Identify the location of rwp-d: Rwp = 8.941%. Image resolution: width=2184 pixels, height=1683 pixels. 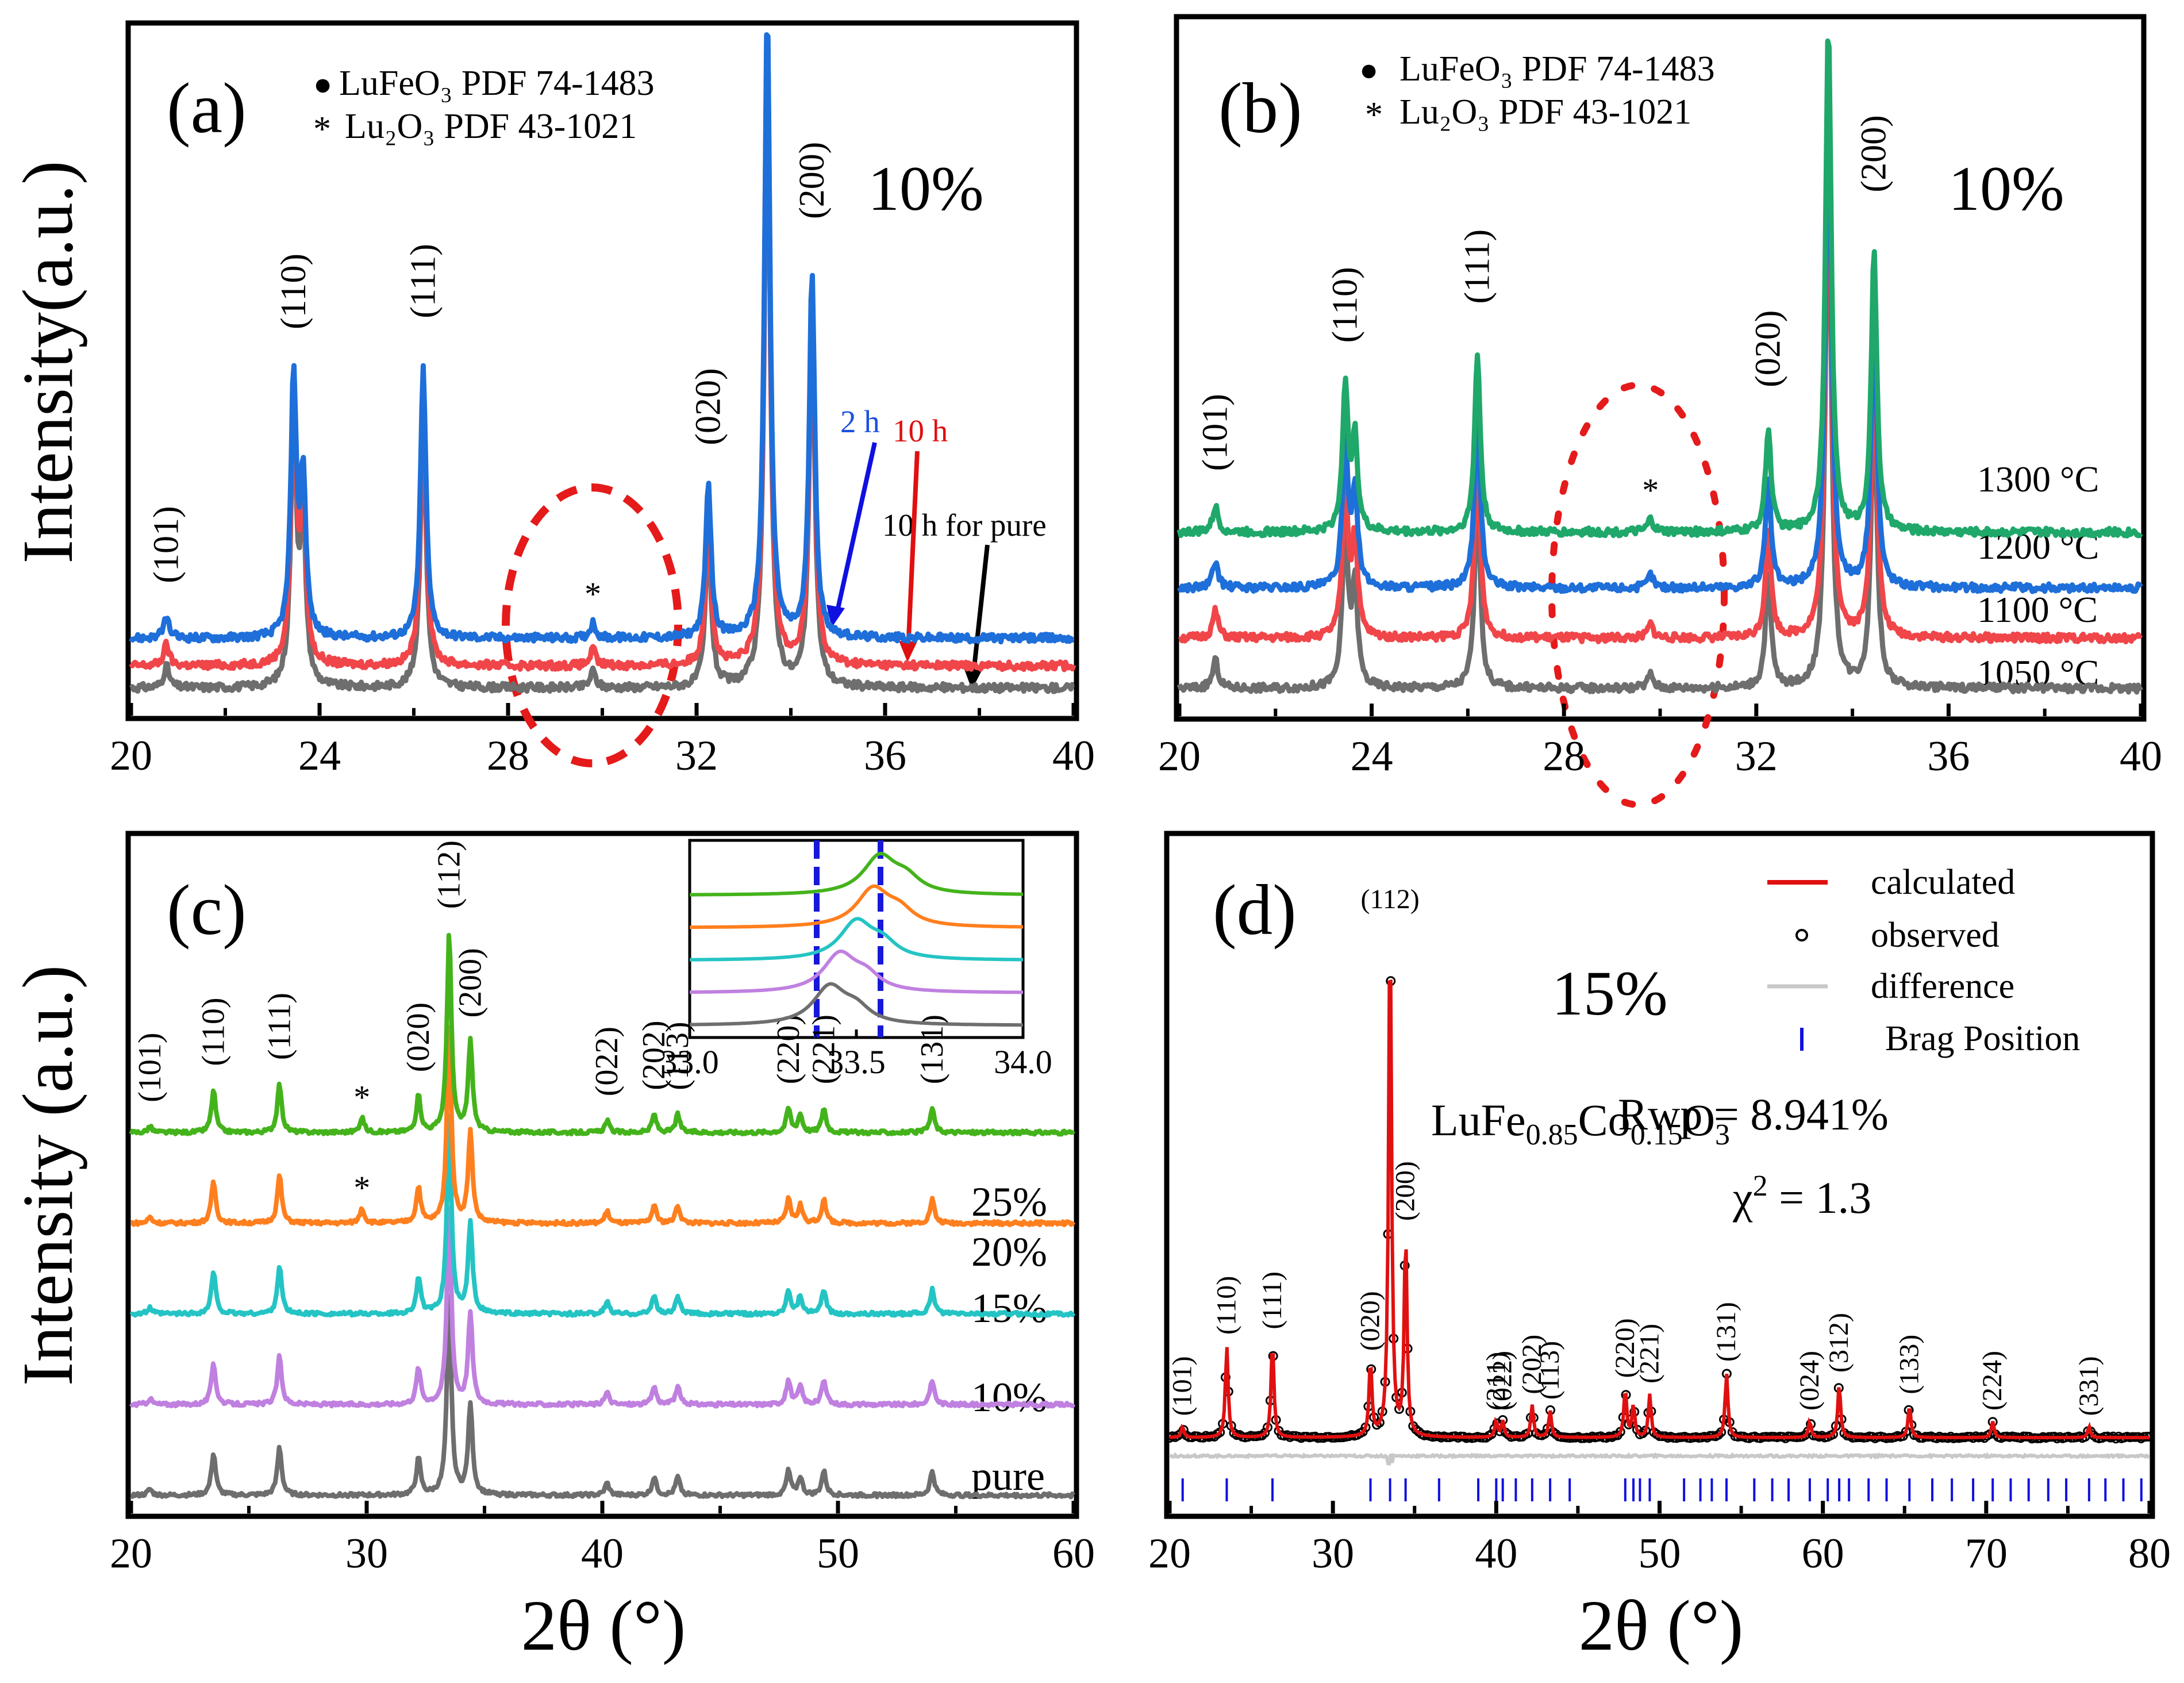
(1754, 1114).